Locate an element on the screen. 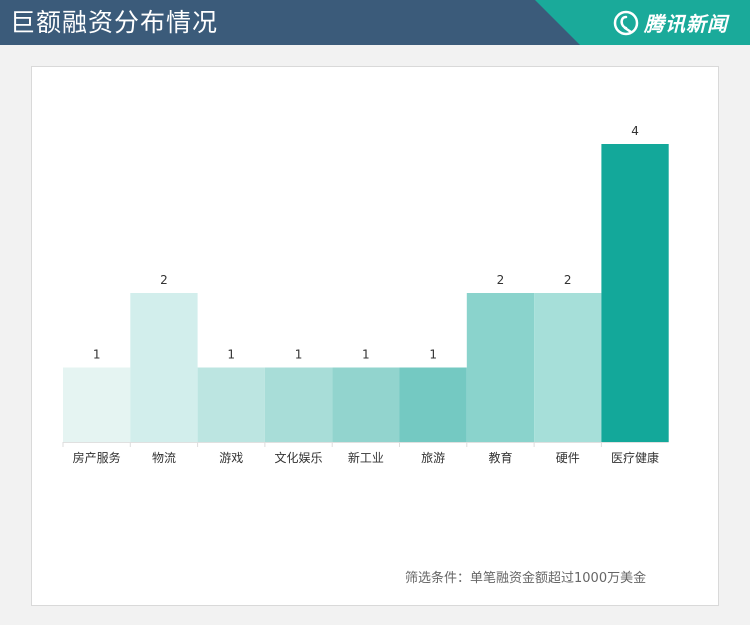 The image size is (750, 625). category-label: 房产服务 is located at coordinates (97, 457).